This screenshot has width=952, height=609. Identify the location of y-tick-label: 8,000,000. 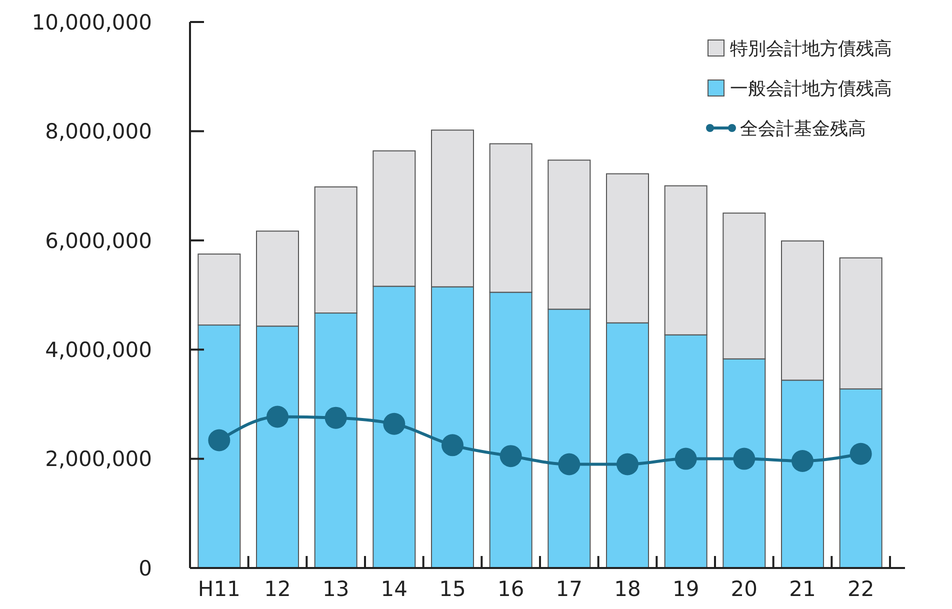
(98, 132).